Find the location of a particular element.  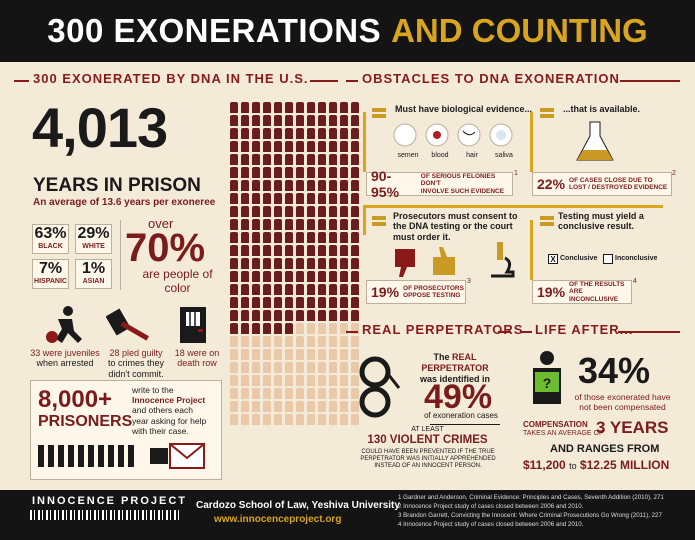

barcode-graphic is located at coordinates (105, 515).